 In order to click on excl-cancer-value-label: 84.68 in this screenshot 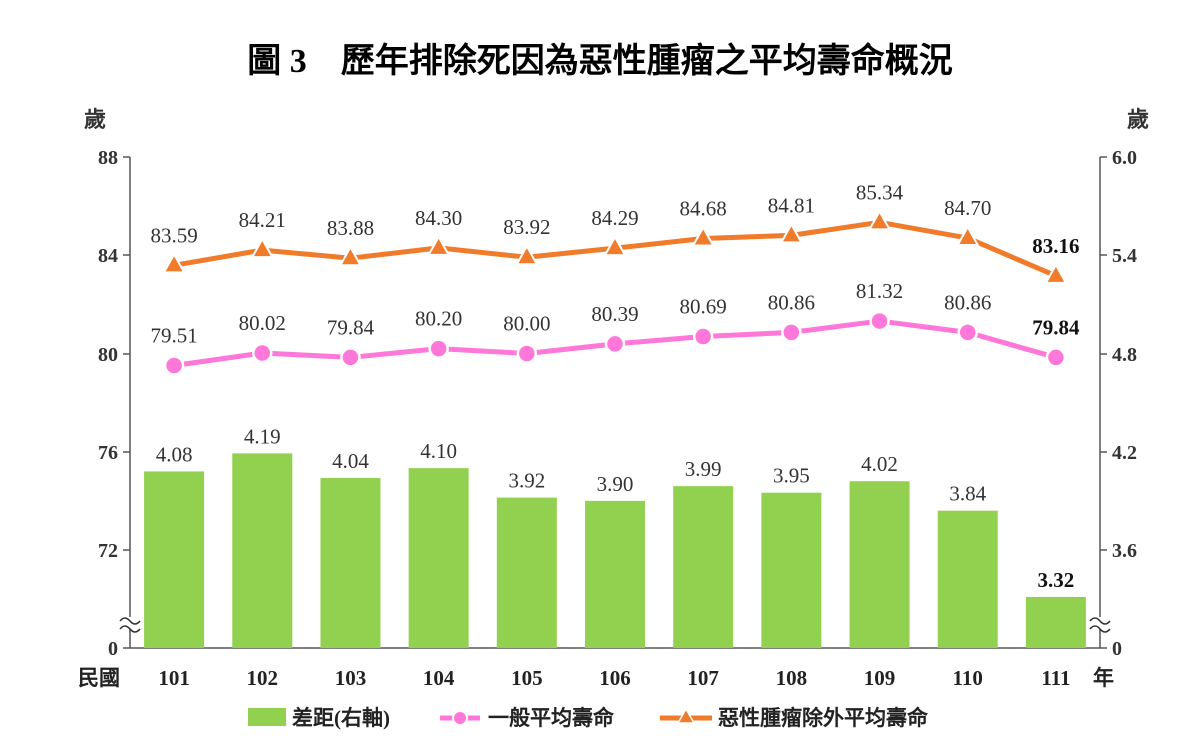, I will do `click(703, 209)`.